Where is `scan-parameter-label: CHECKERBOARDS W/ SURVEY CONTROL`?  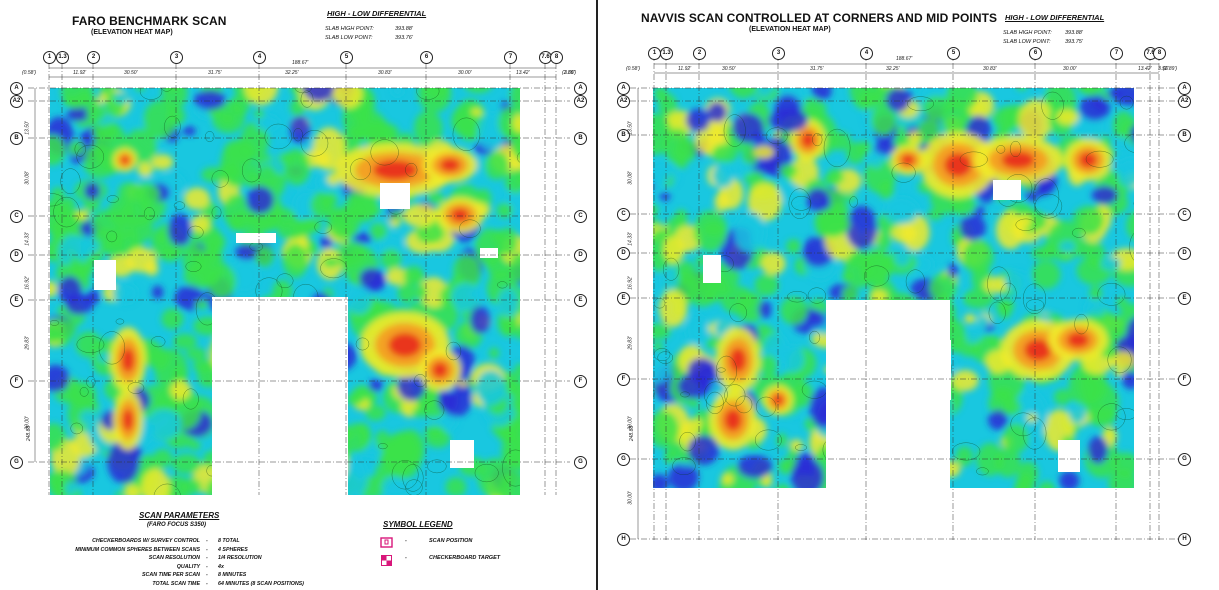
scan-parameter-label: CHECKERBOARDS W/ SURVEY CONTROL is located at coordinates (146, 541).